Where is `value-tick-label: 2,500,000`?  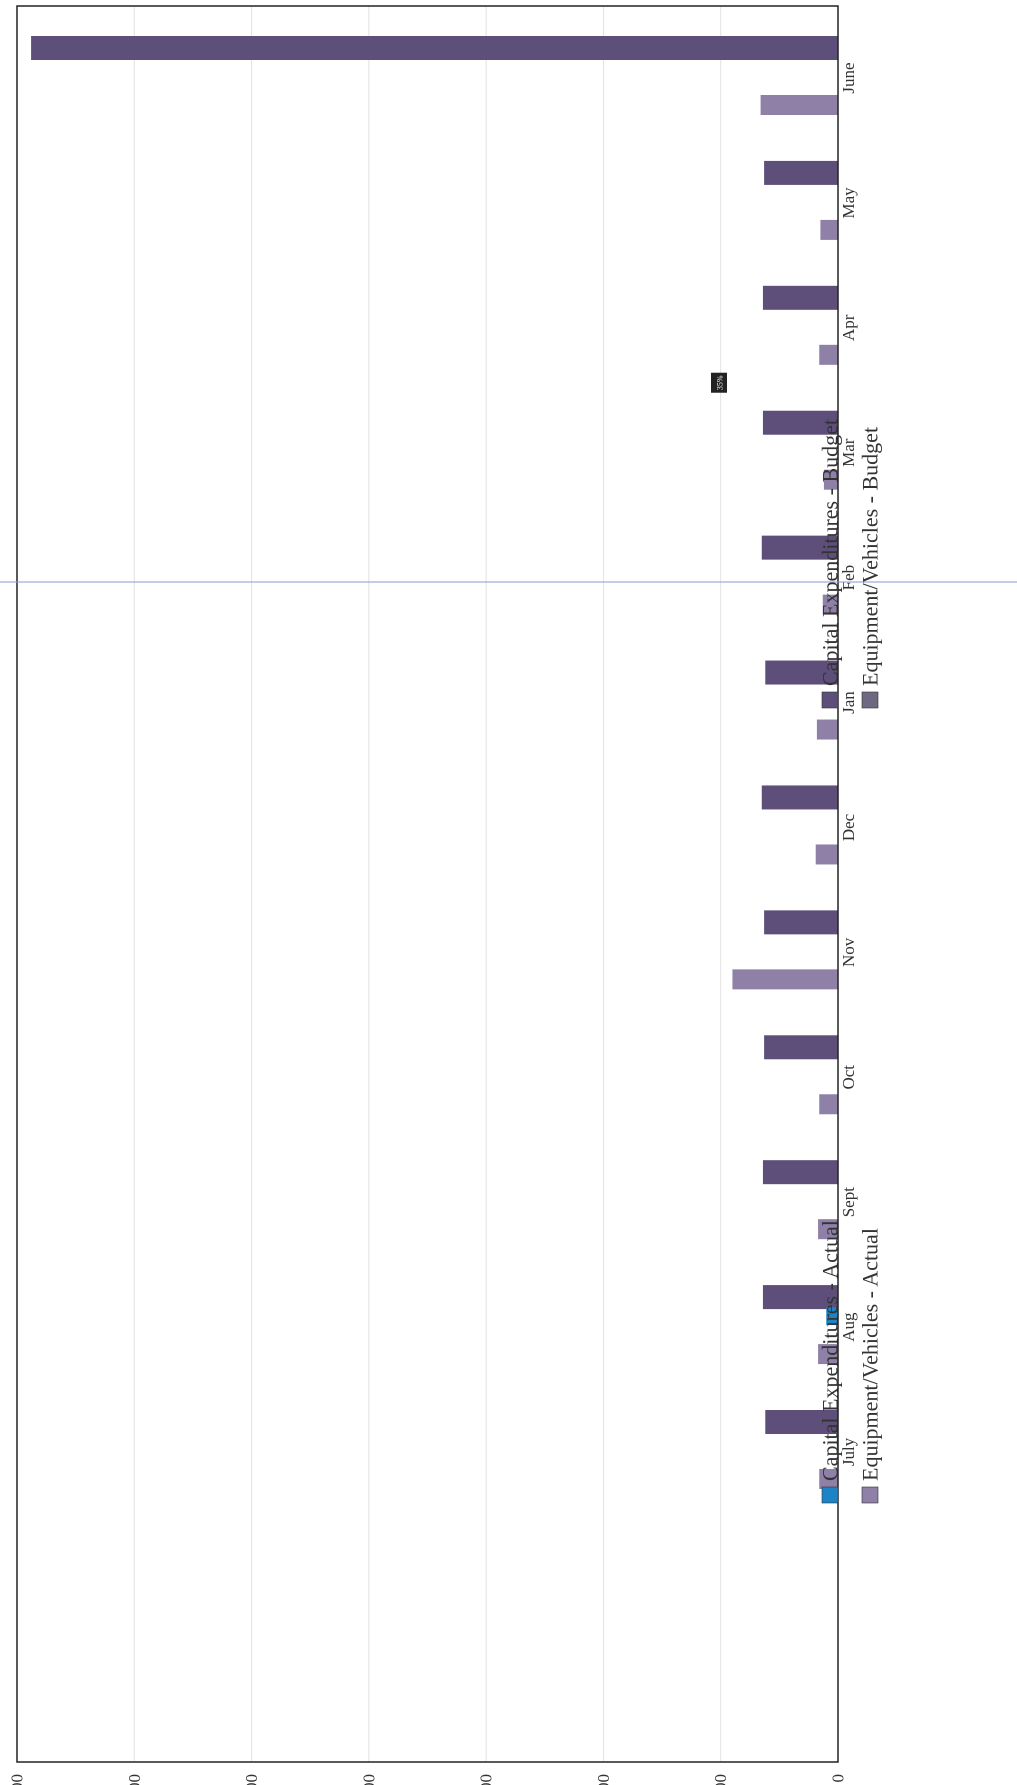 value-tick-label: 2,500,000 is located at coordinates (251, 1779).